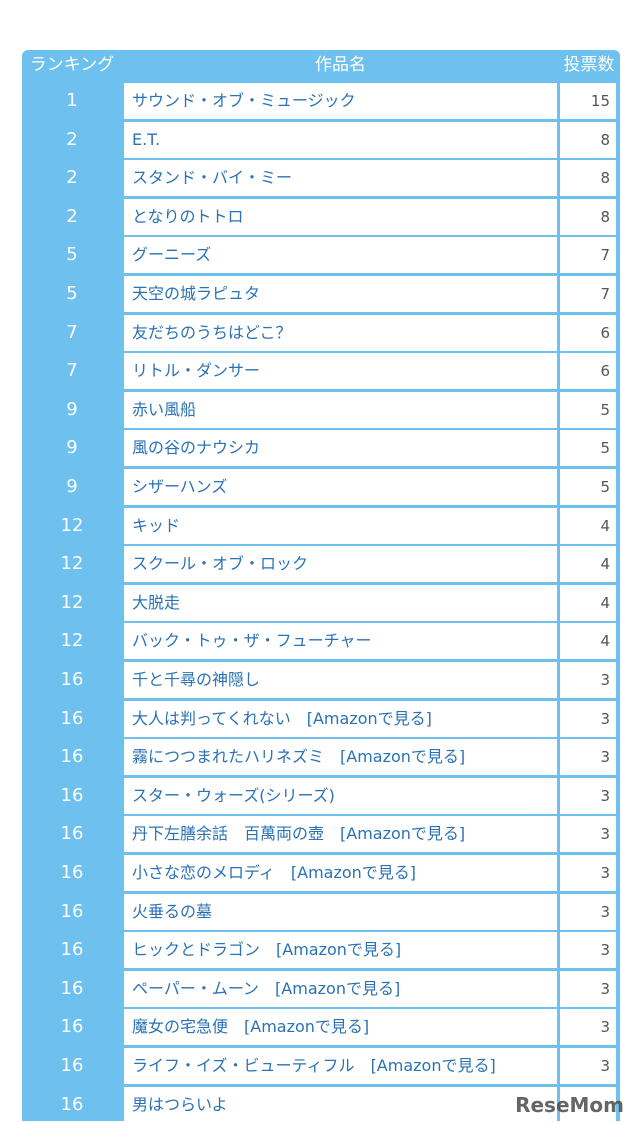 The height and width of the screenshot is (1123, 640). What do you see at coordinates (340, 912) in the screenshot?
I see `title-cell: 火垂るの墓` at bounding box center [340, 912].